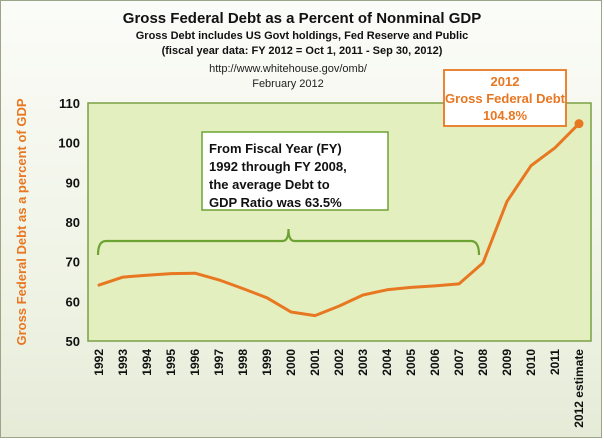 This screenshot has width=604, height=440. What do you see at coordinates (267, 362) in the screenshot?
I see `x-tick-label: 1999` at bounding box center [267, 362].